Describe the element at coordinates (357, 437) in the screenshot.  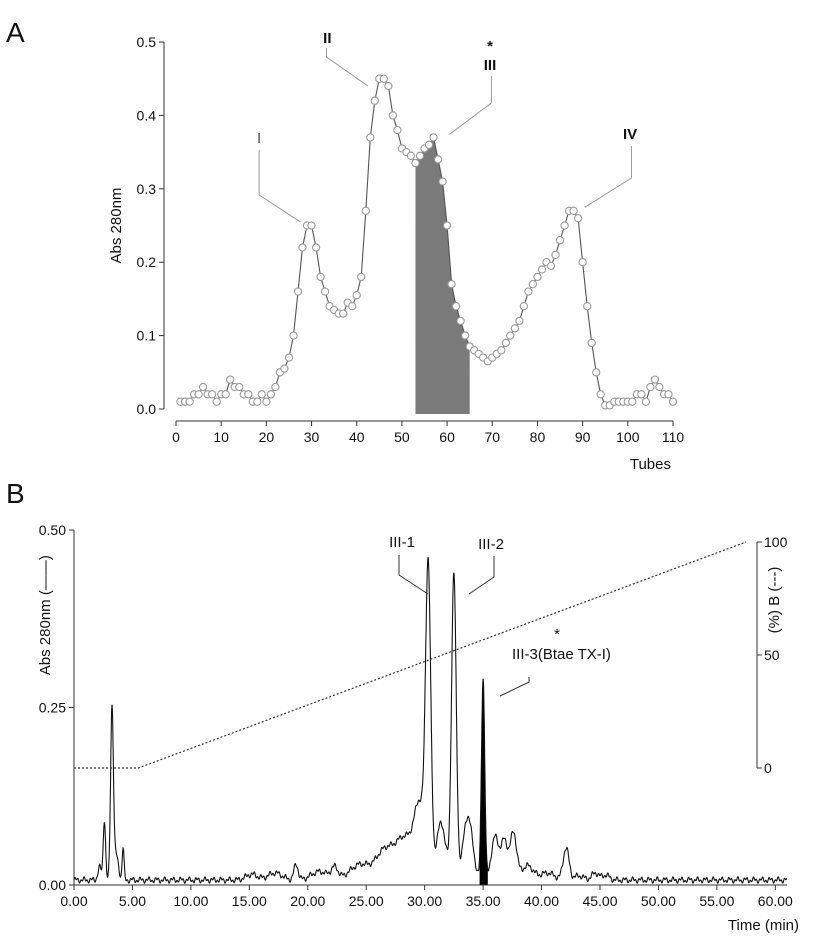
I see `x-tick-label: 40` at that location.